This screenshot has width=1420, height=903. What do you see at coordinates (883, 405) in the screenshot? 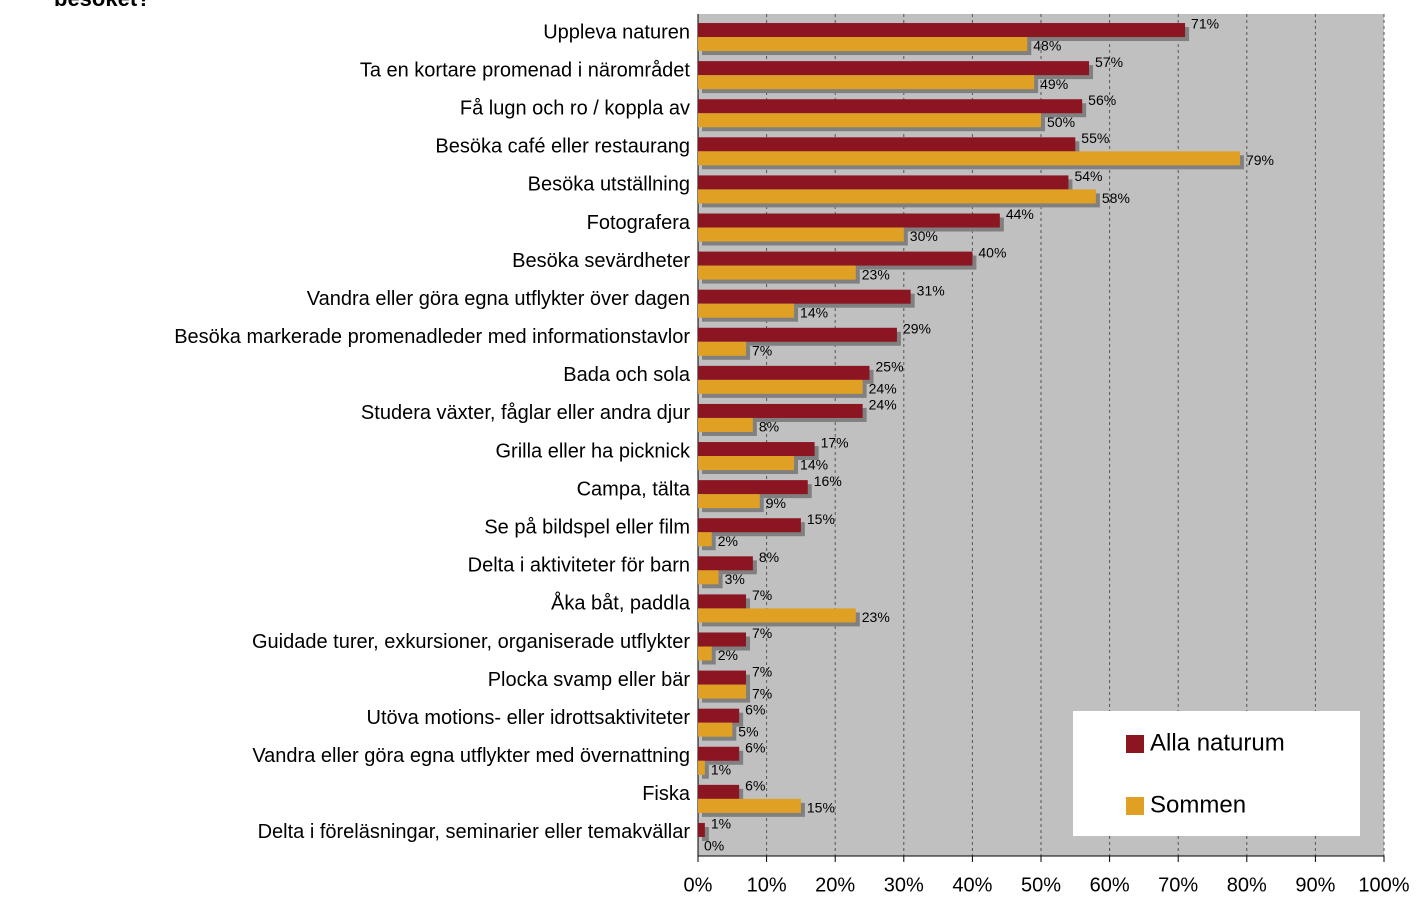
I see `value-label: 24%` at bounding box center [883, 405].